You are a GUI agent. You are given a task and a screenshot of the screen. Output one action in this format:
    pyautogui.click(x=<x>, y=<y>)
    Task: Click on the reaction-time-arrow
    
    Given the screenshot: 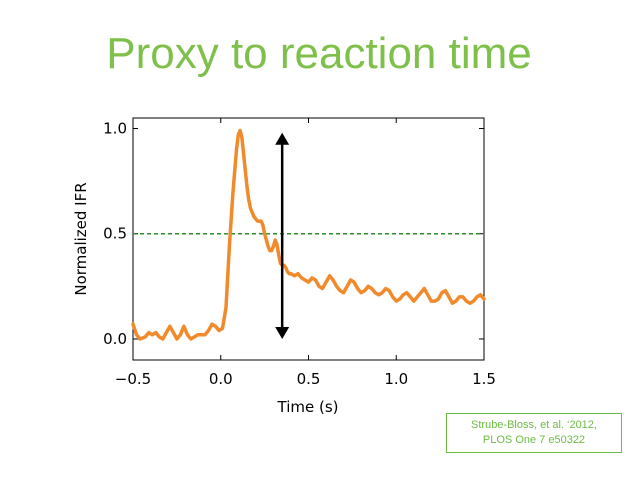 What is the action you would take?
    pyautogui.click(x=282, y=235)
    